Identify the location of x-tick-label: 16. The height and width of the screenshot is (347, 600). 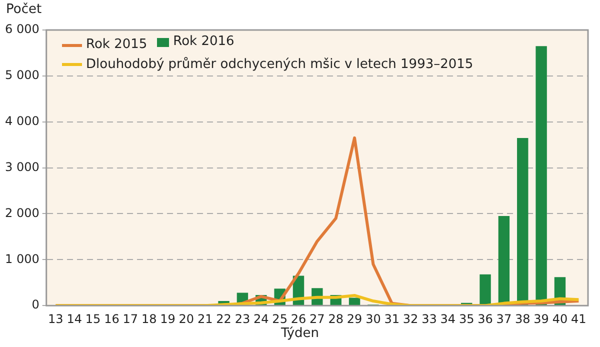
(112, 319).